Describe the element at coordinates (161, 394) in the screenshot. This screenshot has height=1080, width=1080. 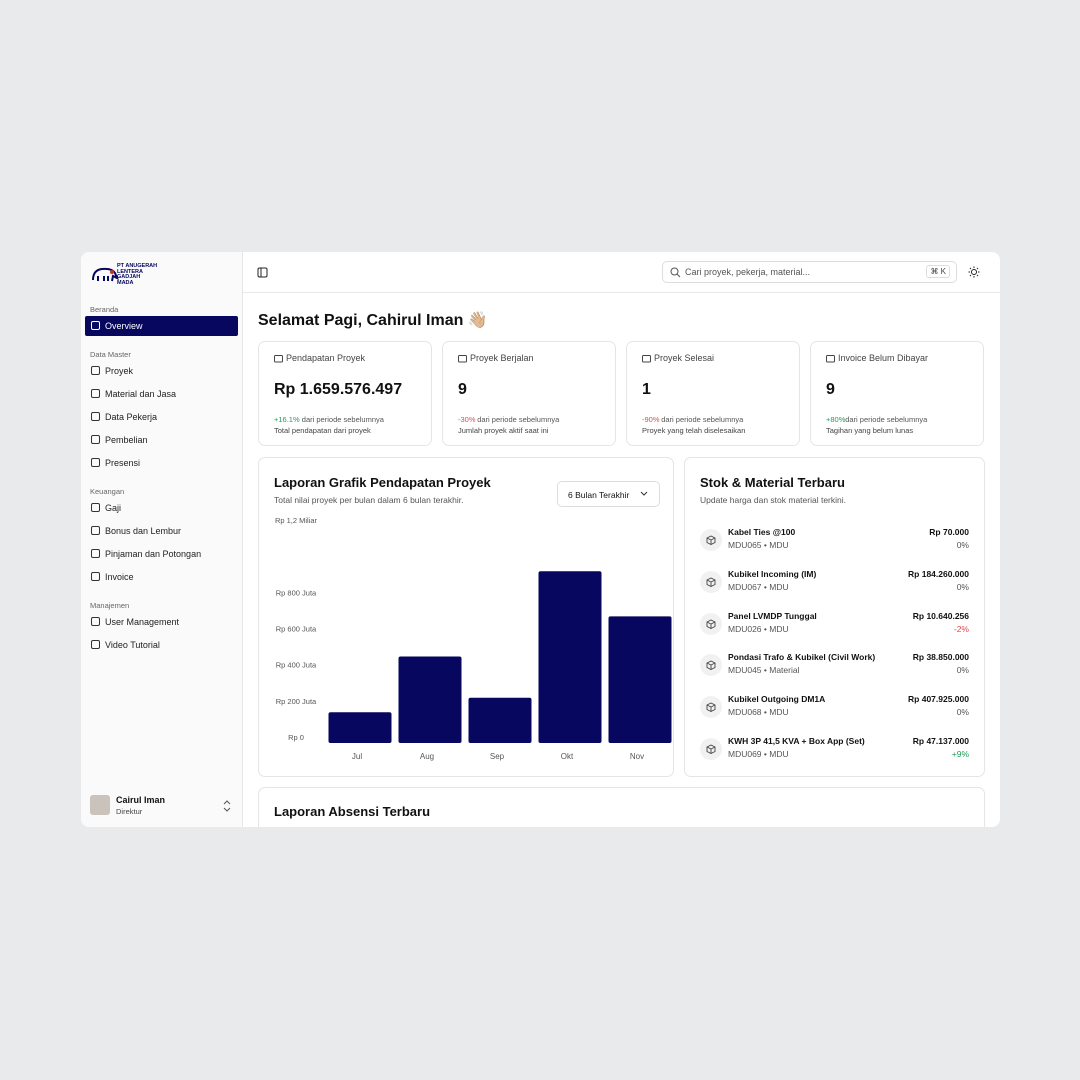
I see `nav-item: Material dan Jasa` at that location.